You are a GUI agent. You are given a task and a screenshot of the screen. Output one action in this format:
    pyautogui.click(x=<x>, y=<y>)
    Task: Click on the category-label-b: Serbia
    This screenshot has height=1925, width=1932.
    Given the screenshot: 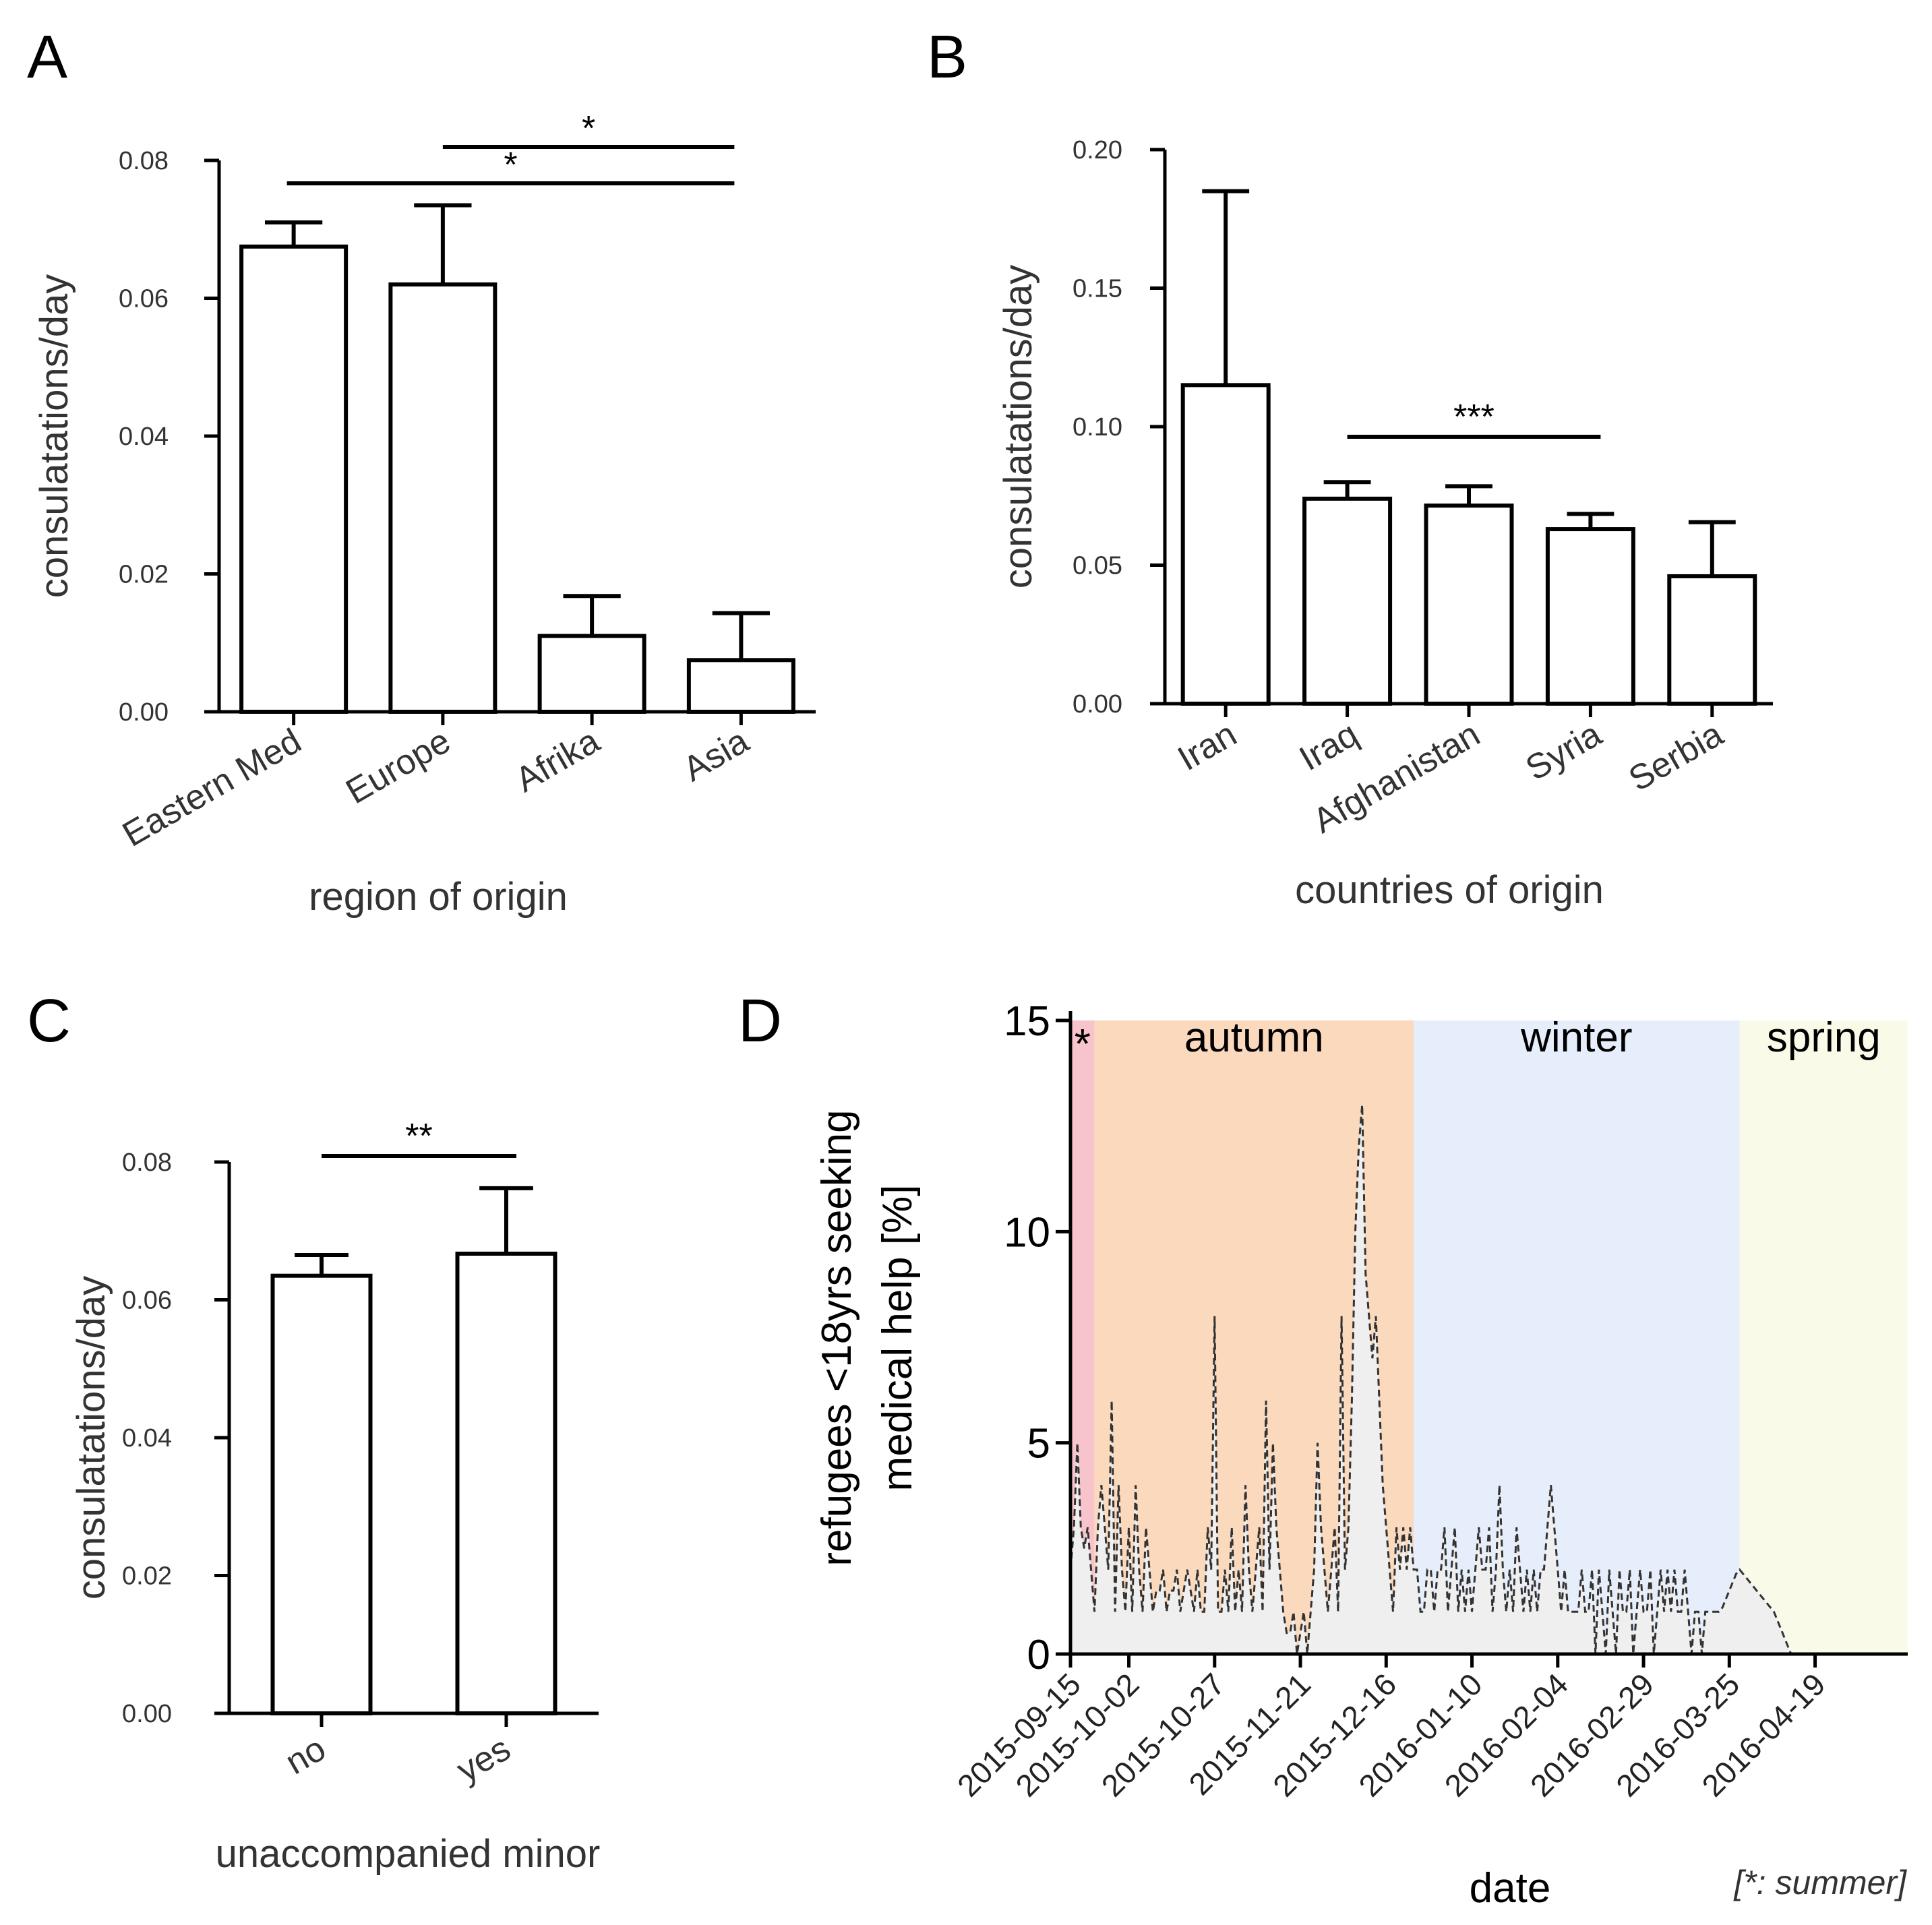 What is the action you would take?
    pyautogui.click(x=1676, y=757)
    